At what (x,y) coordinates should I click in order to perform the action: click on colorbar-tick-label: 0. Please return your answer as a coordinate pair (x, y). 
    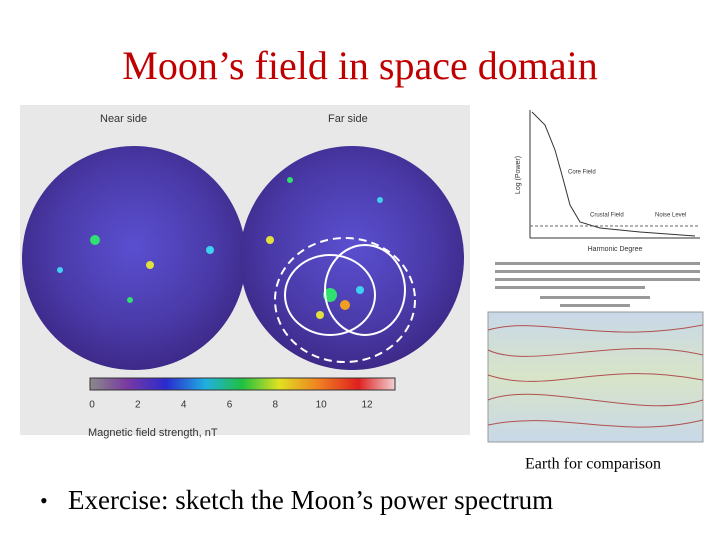
    Looking at the image, I should click on (92, 405).